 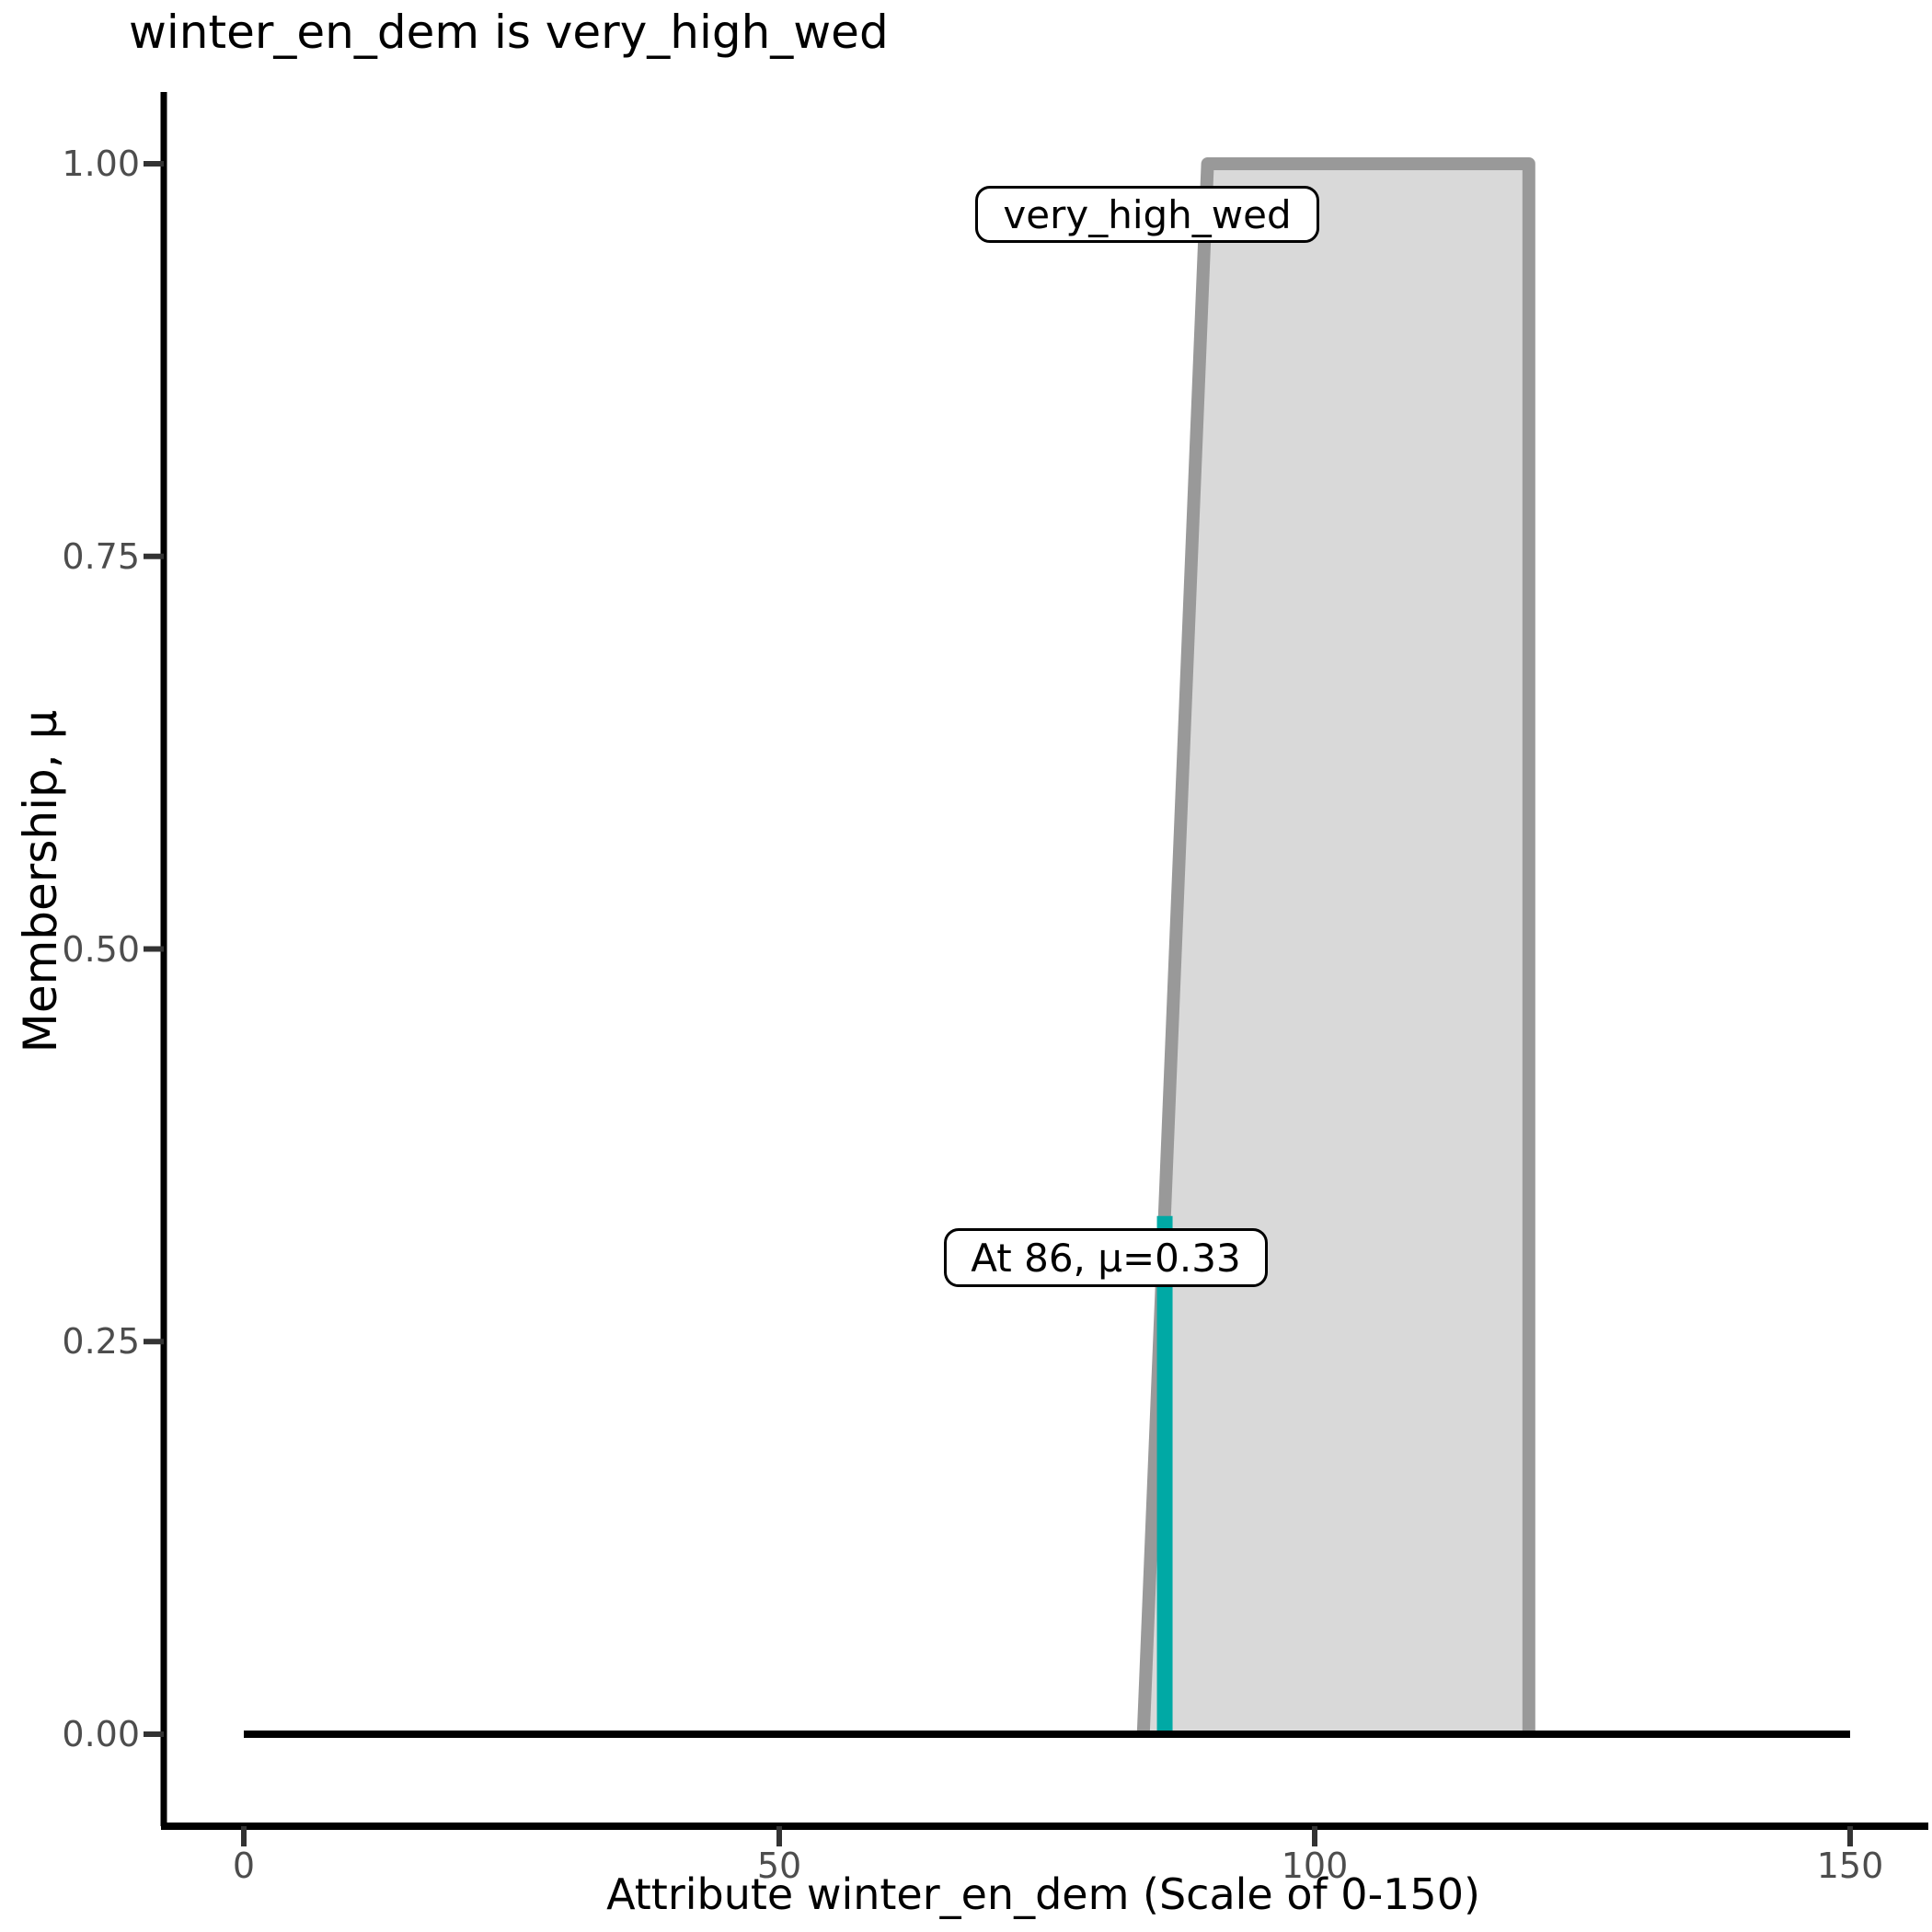 What do you see at coordinates (244, 1866) in the screenshot?
I see `x-tick-label: 0` at bounding box center [244, 1866].